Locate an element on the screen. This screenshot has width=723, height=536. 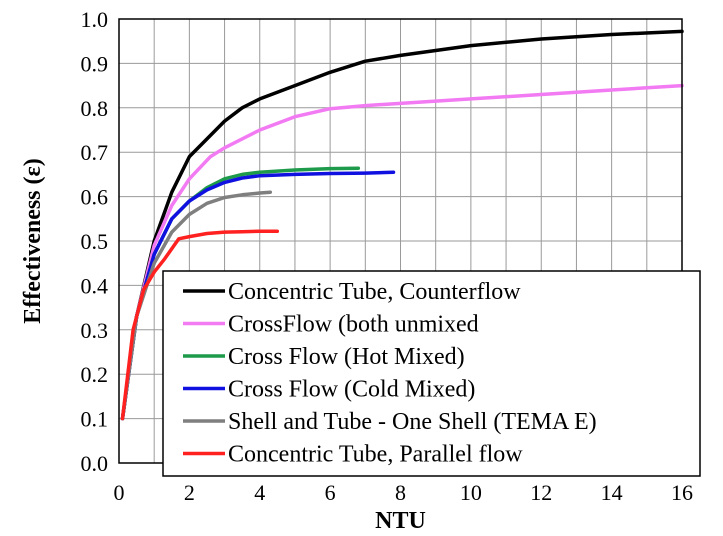
y-tick-label: 0.8 is located at coordinates (95, 108).